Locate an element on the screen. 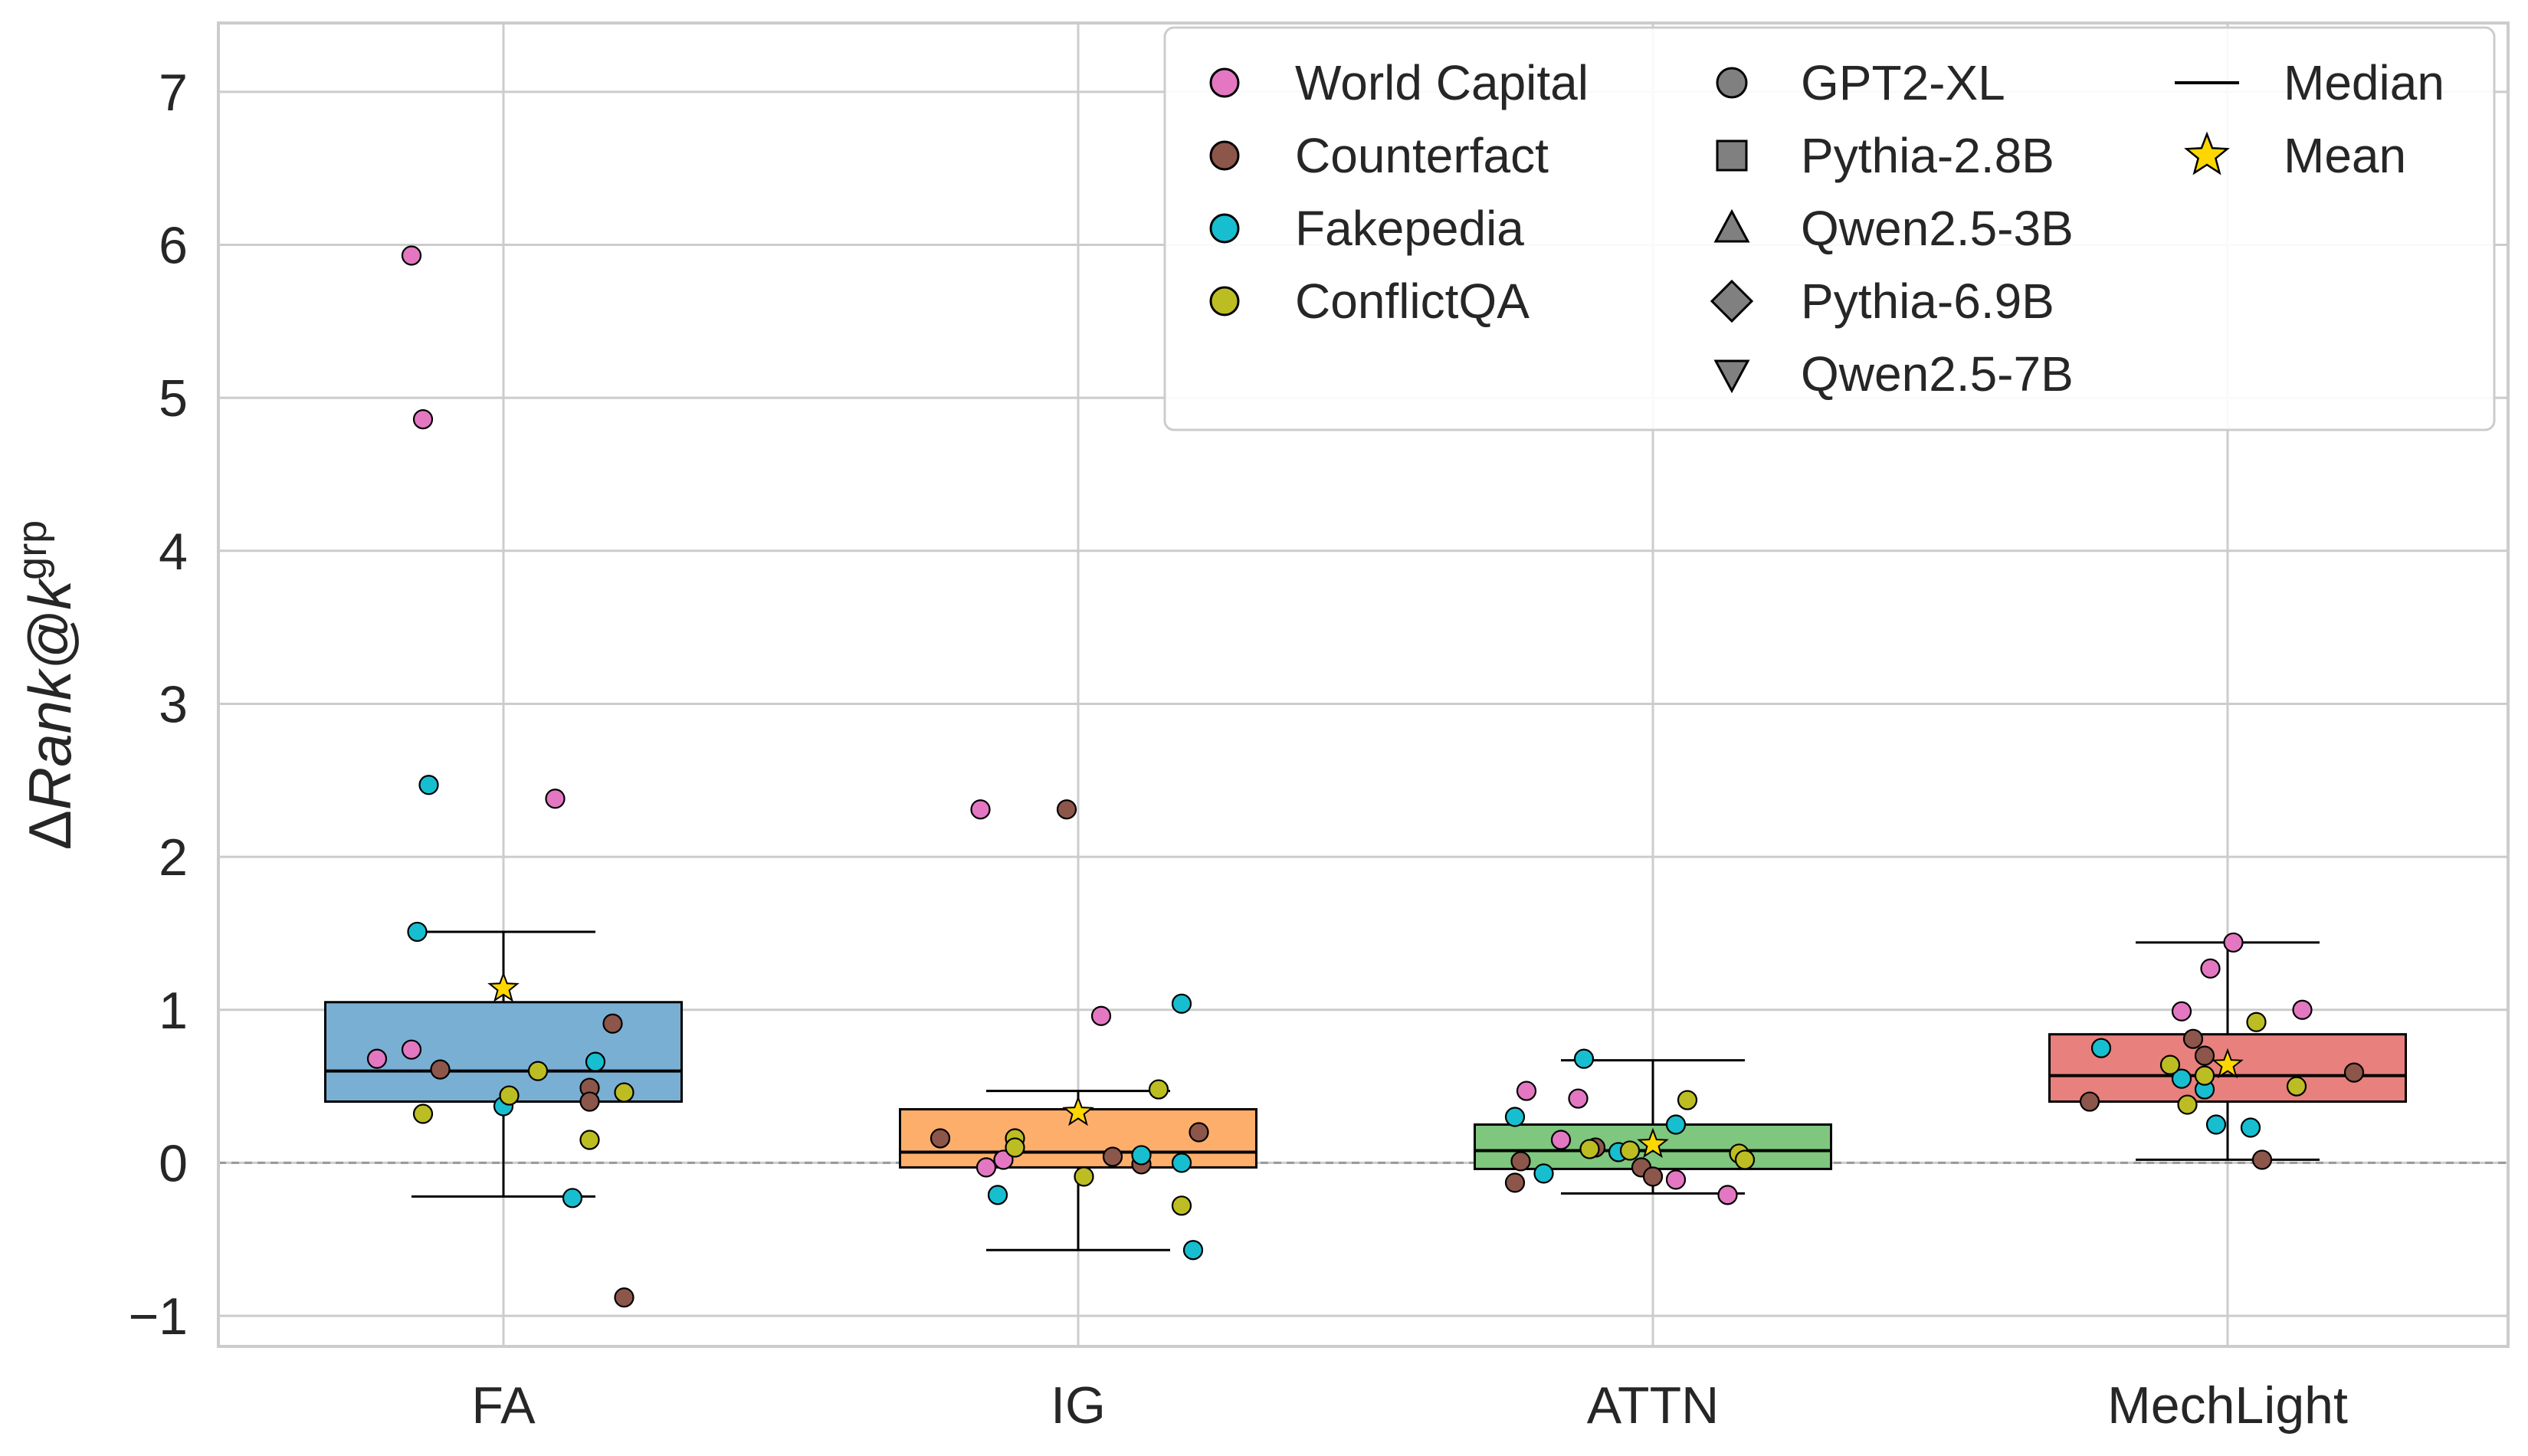 This screenshot has width=2528, height=1456. legend-label-model: Qwen2.5-3B is located at coordinates (1937, 228).